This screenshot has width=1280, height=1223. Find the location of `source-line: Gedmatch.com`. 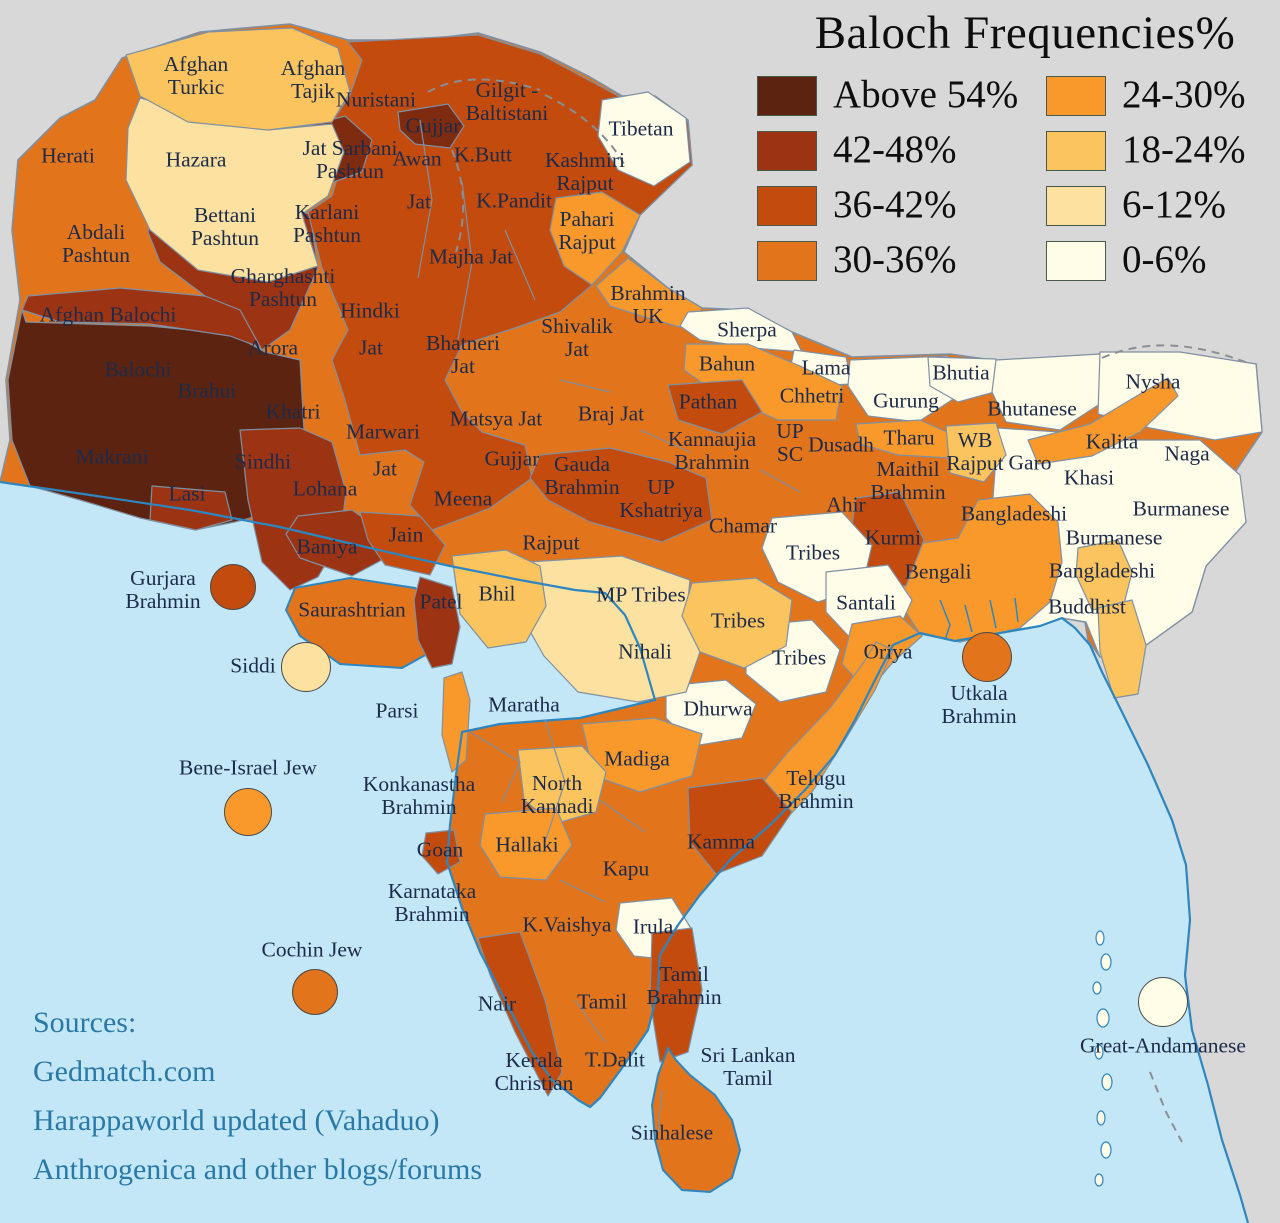

source-line: Gedmatch.com is located at coordinates (124, 1071).